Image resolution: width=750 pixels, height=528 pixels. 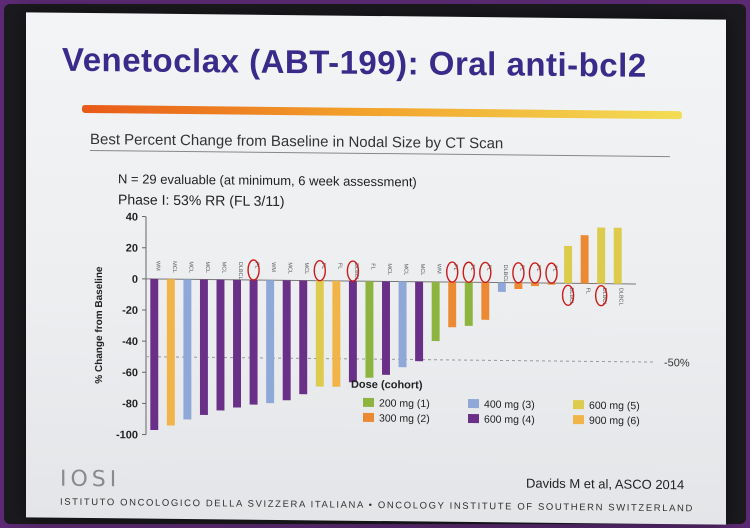 What do you see at coordinates (130, 342) in the screenshot?
I see `y-tick-label: -40` at bounding box center [130, 342].